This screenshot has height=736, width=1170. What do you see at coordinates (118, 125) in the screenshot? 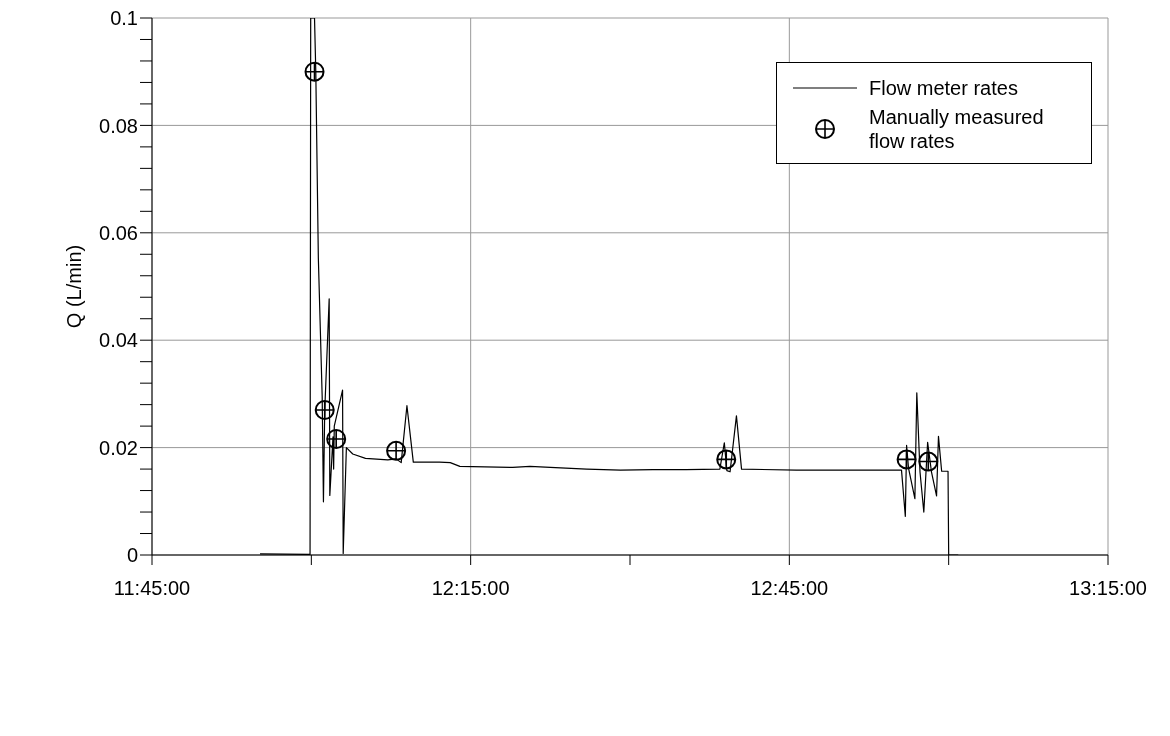
I see `y-tick-label: 0.08` at bounding box center [118, 125].